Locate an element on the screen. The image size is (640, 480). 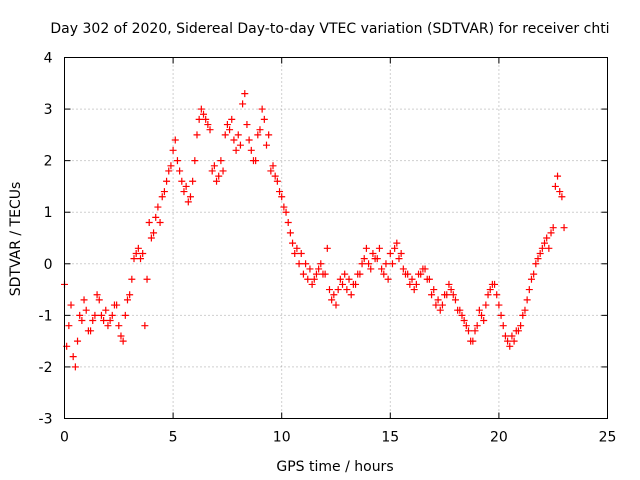
y-tick-label: 1 is located at coordinates (48, 213).